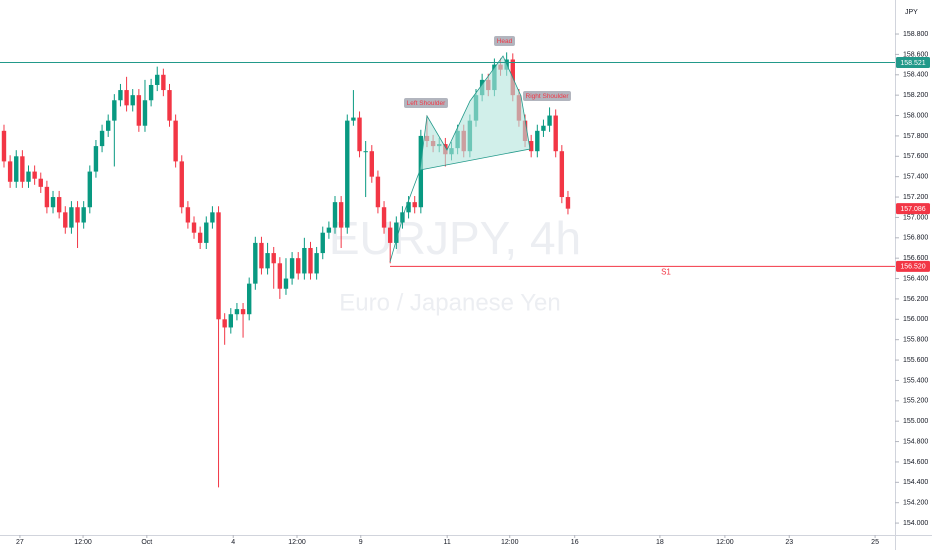  I want to click on x-tick-label: 16, so click(575, 542).